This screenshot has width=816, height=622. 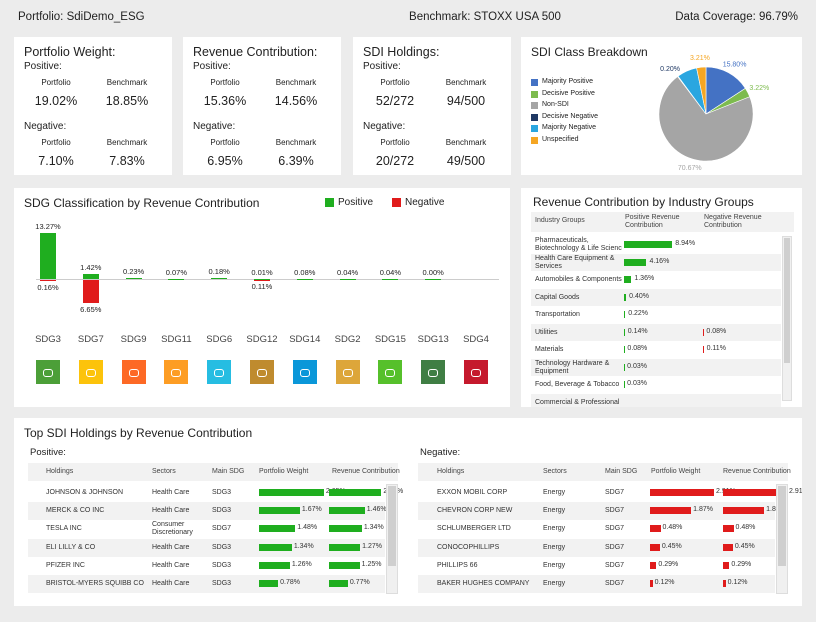 I want to click on row-stripe, so click(x=206, y=547).